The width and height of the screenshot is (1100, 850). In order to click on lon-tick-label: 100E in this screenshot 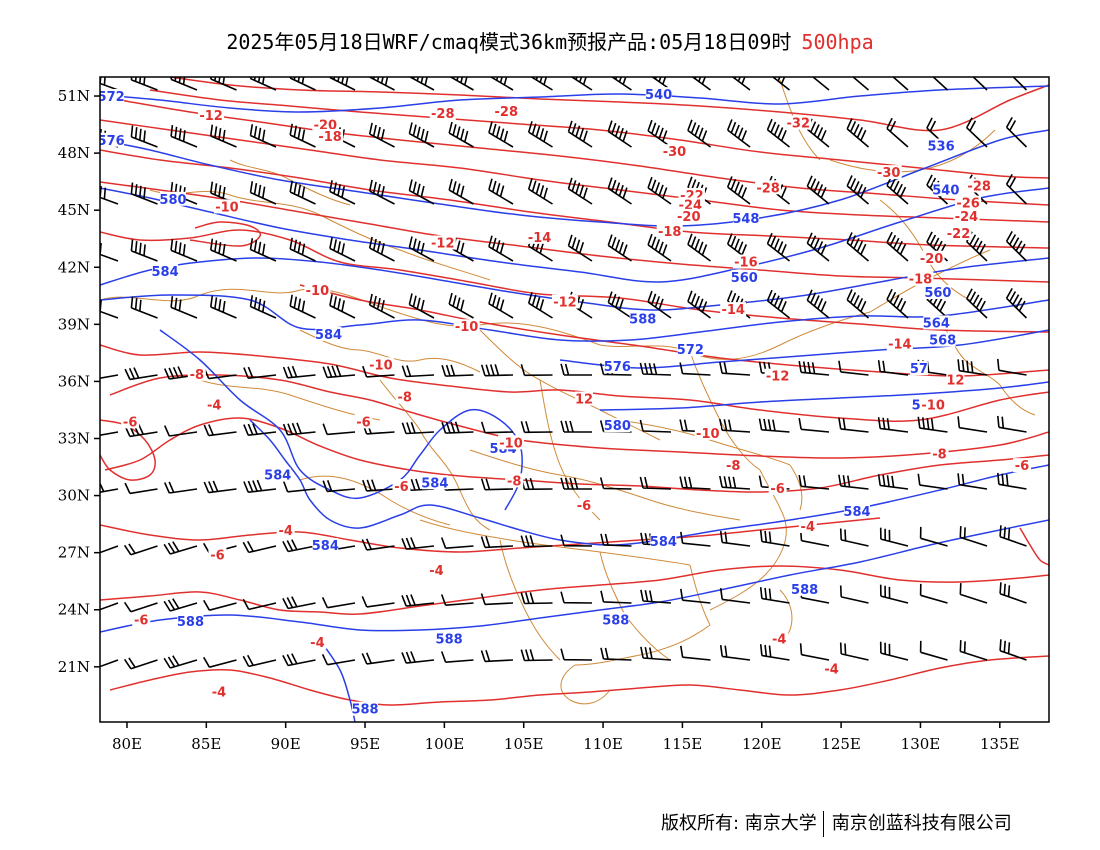, I will do `click(445, 744)`.